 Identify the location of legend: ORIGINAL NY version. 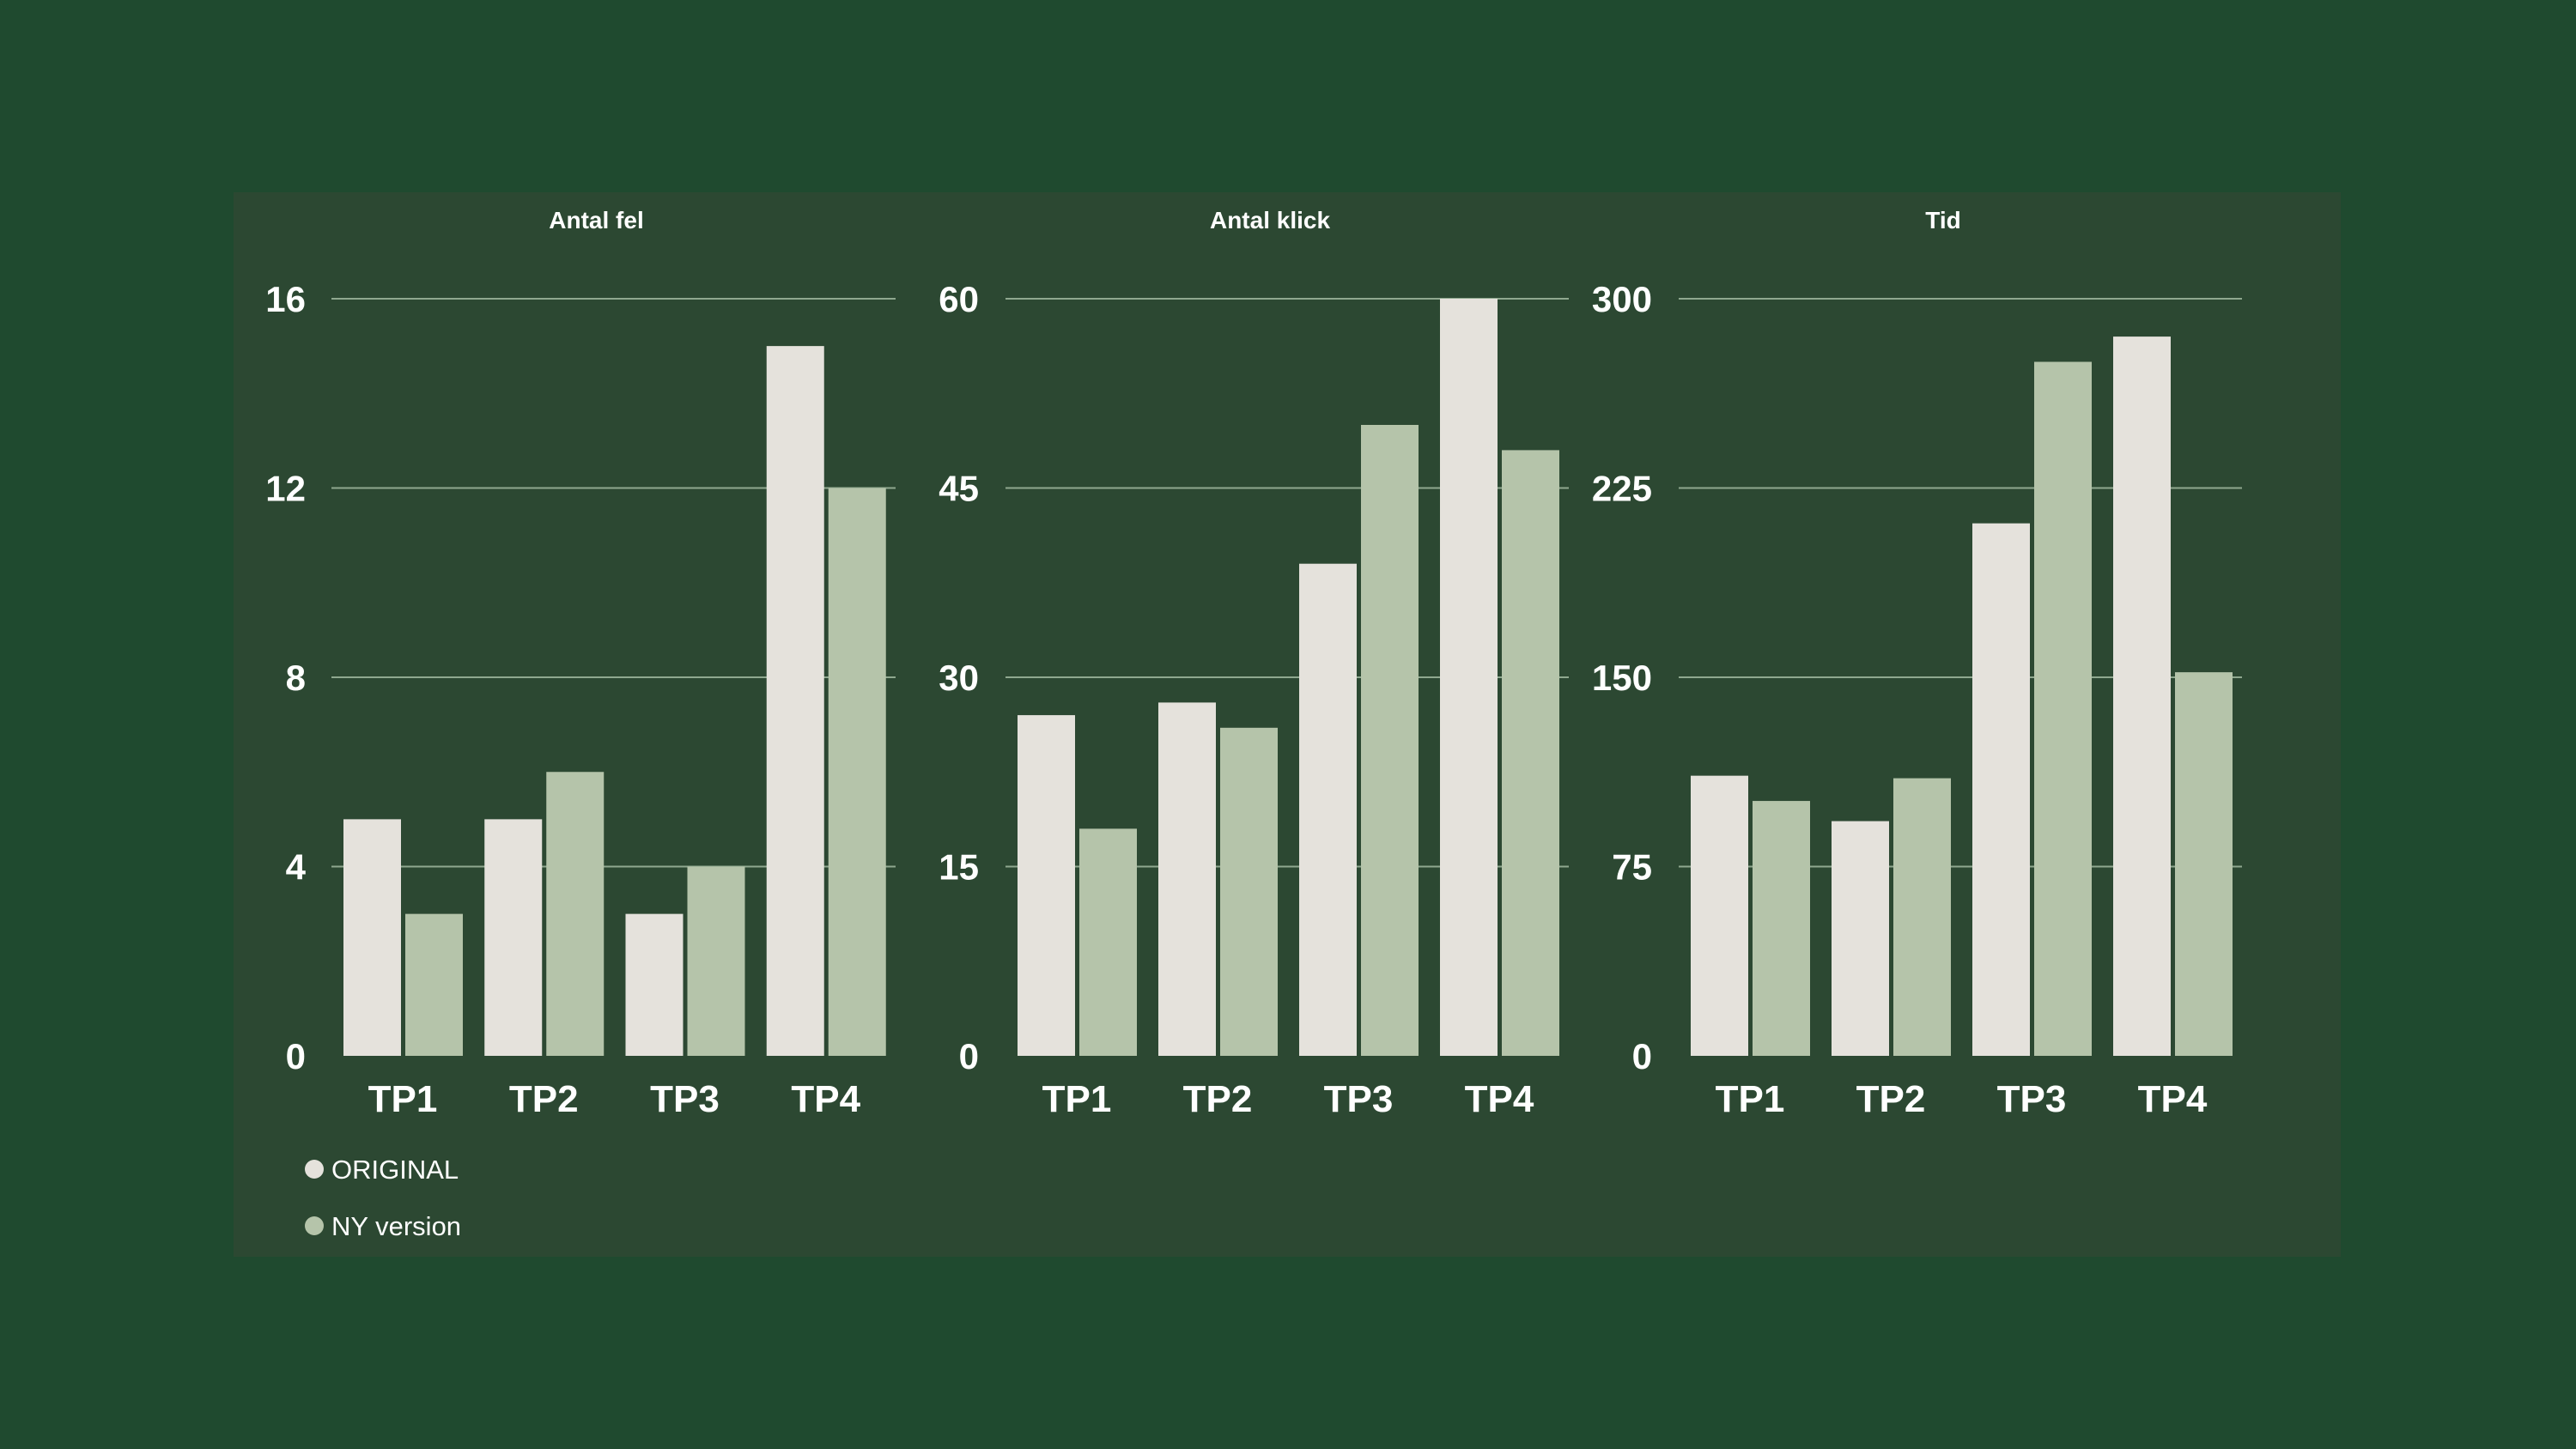
(383, 1198).